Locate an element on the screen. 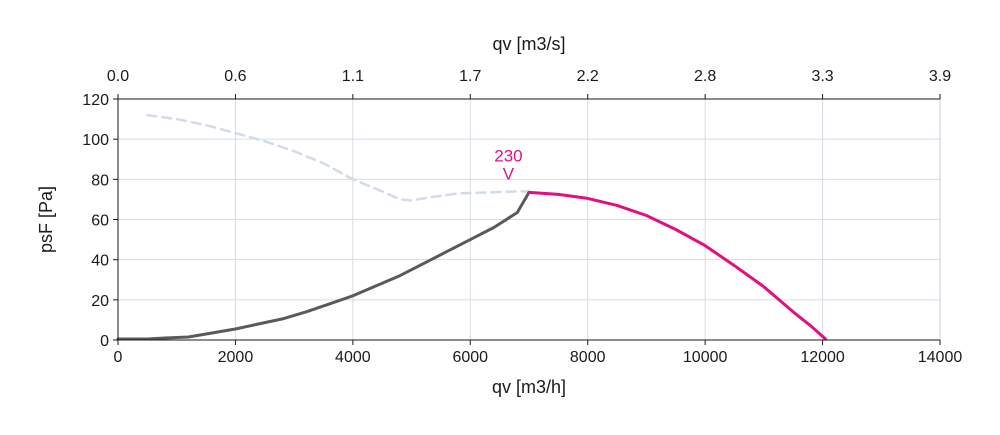 This screenshot has height=435, width=1000. bottom-tick-label: 10000 is located at coordinates (705, 357).